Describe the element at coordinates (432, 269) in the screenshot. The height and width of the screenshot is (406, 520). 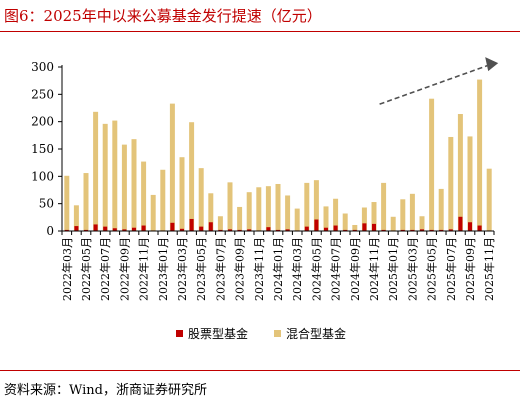
I see `x-tick-label: 2025年05月` at that location.